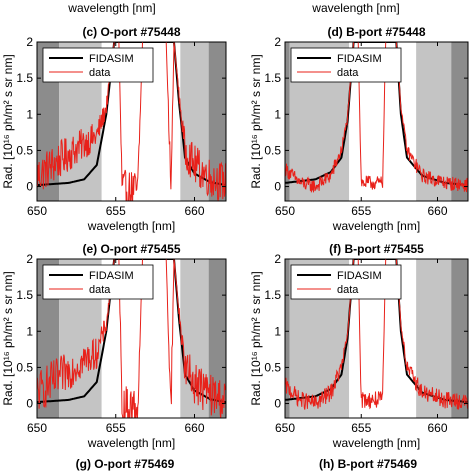  I want to click on header-right-xlabel: wavelength [nm], so click(355, 8).